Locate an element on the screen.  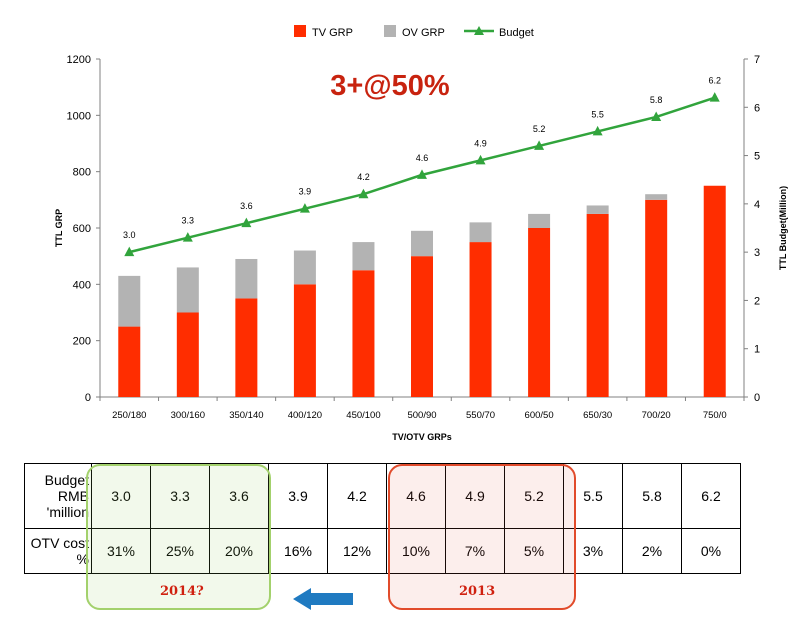
x-tick-label: 550/70 is located at coordinates (480, 415).